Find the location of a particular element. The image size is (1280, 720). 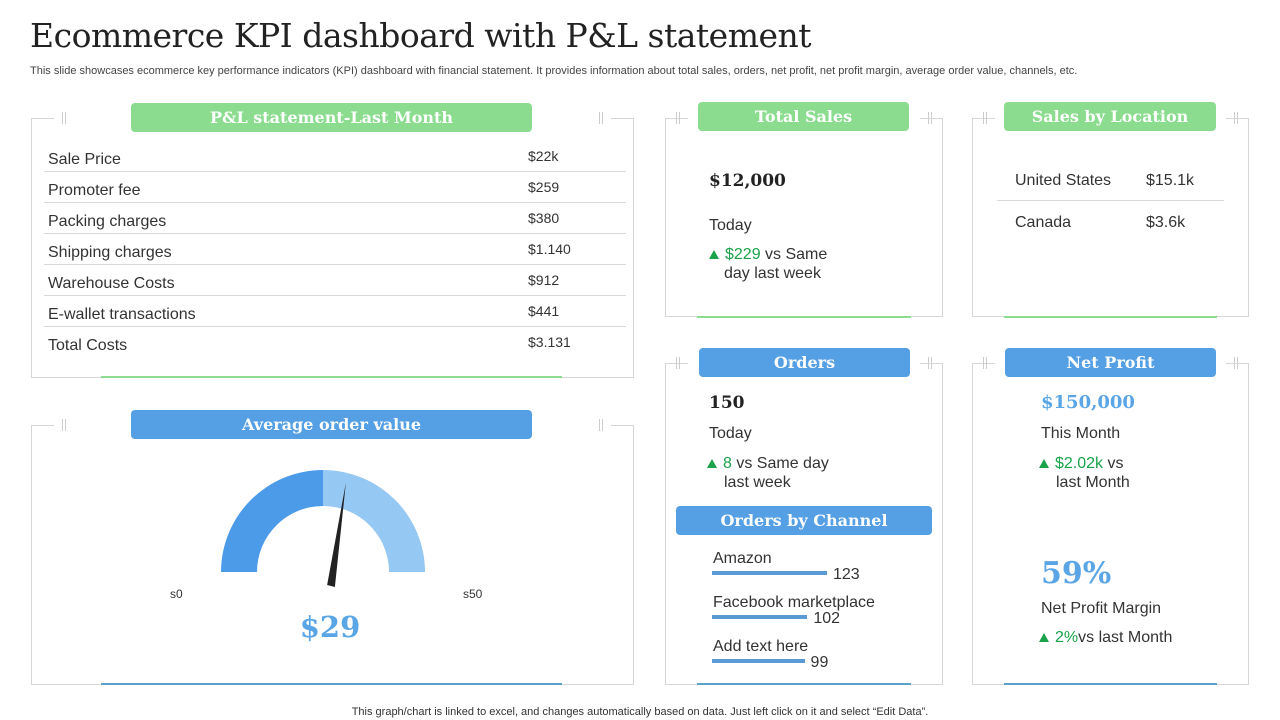

pl-row: E-wallet transactions $441 is located at coordinates (335, 311).